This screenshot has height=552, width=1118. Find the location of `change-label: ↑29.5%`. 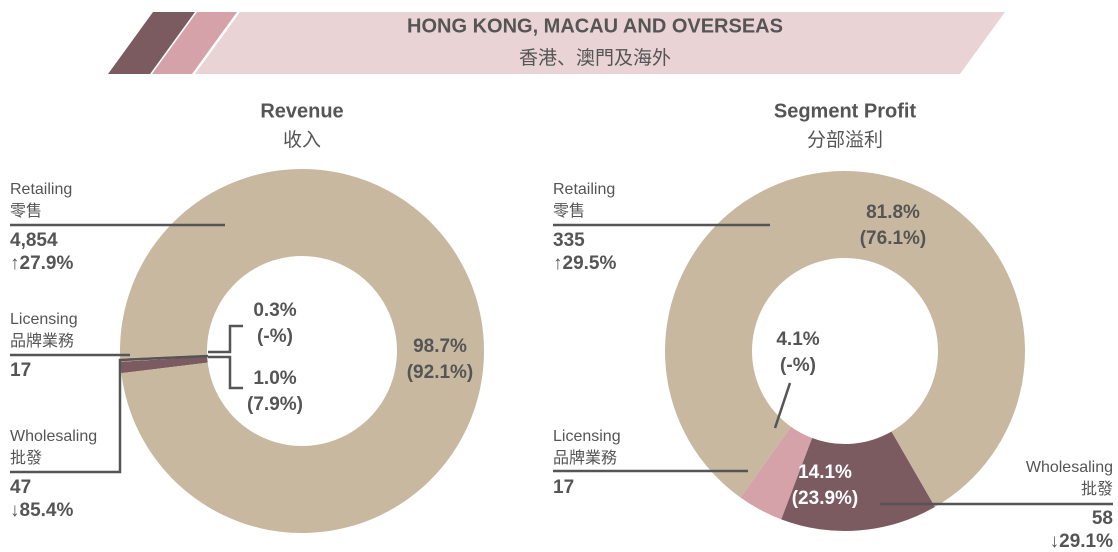

change-label: ↑29.5% is located at coordinates (584, 263).